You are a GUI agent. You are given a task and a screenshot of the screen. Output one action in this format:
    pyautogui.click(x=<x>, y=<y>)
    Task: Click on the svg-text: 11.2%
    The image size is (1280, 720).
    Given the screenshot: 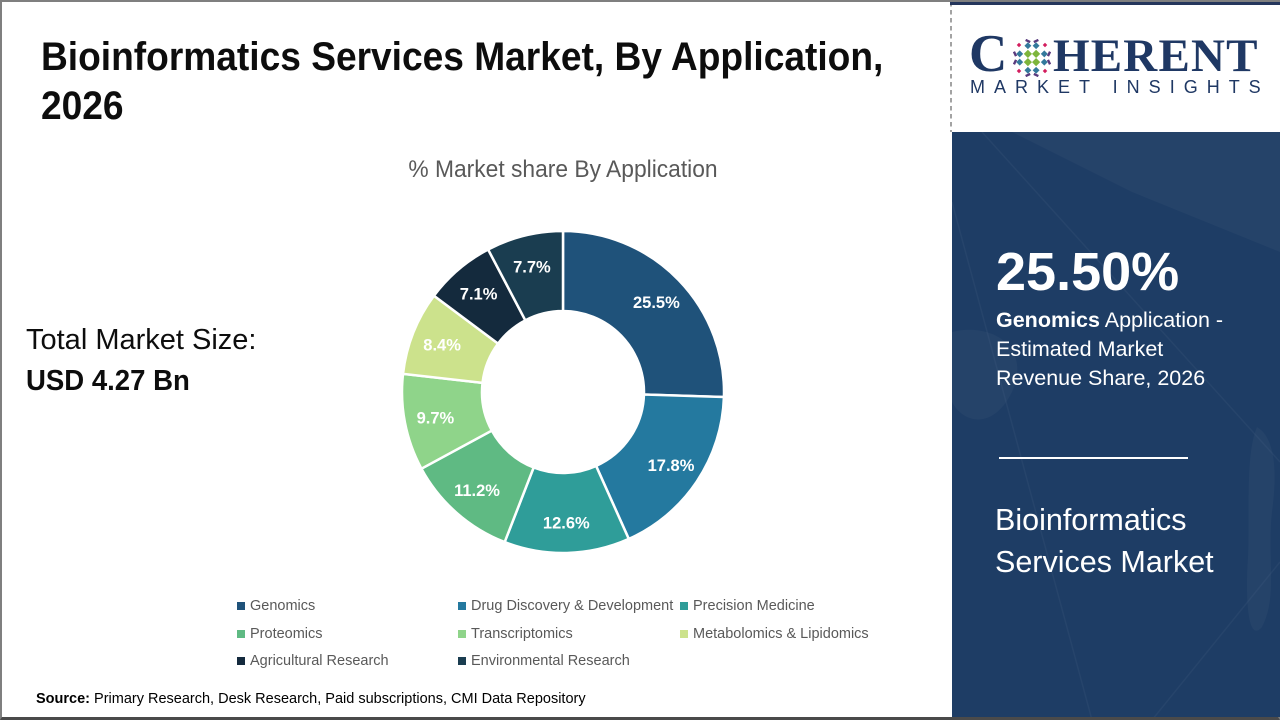 What is the action you would take?
    pyautogui.click(x=477, y=491)
    